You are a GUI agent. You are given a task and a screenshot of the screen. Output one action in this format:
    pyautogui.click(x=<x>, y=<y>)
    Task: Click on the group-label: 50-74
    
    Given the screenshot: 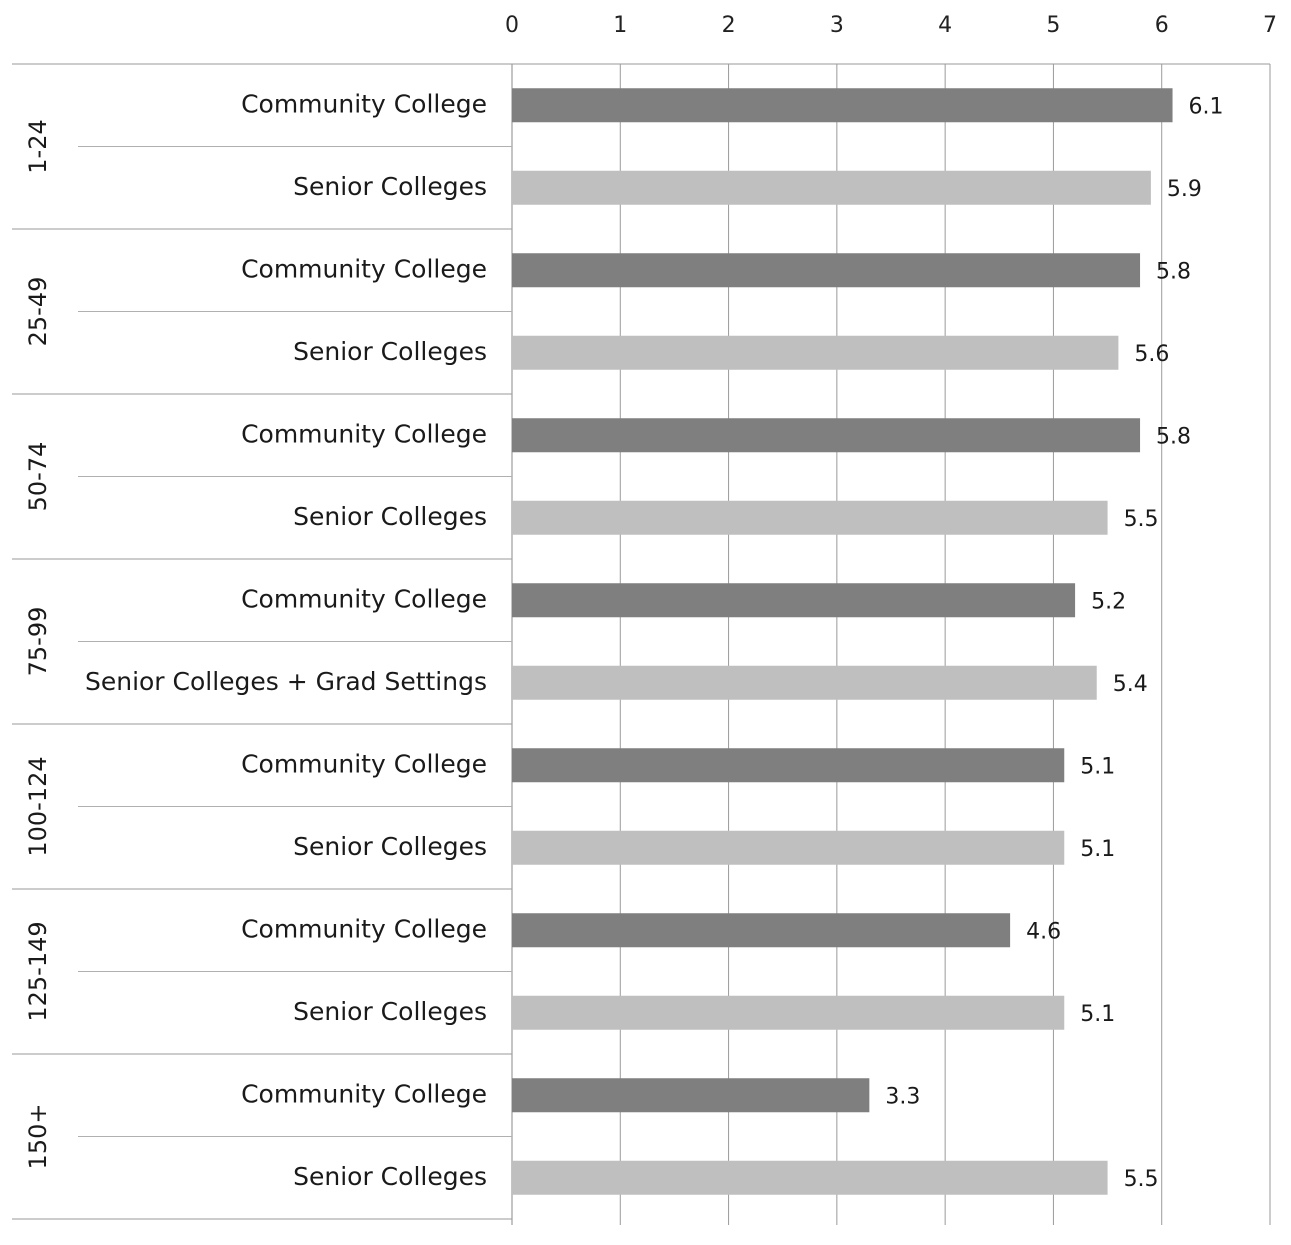 What is the action you would take?
    pyautogui.click(x=38, y=477)
    